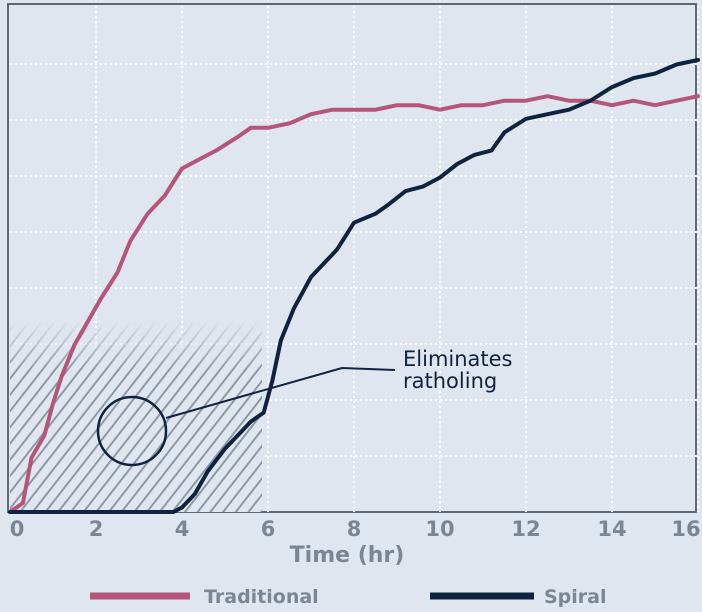  I want to click on x-tick-label: 12, so click(525, 529).